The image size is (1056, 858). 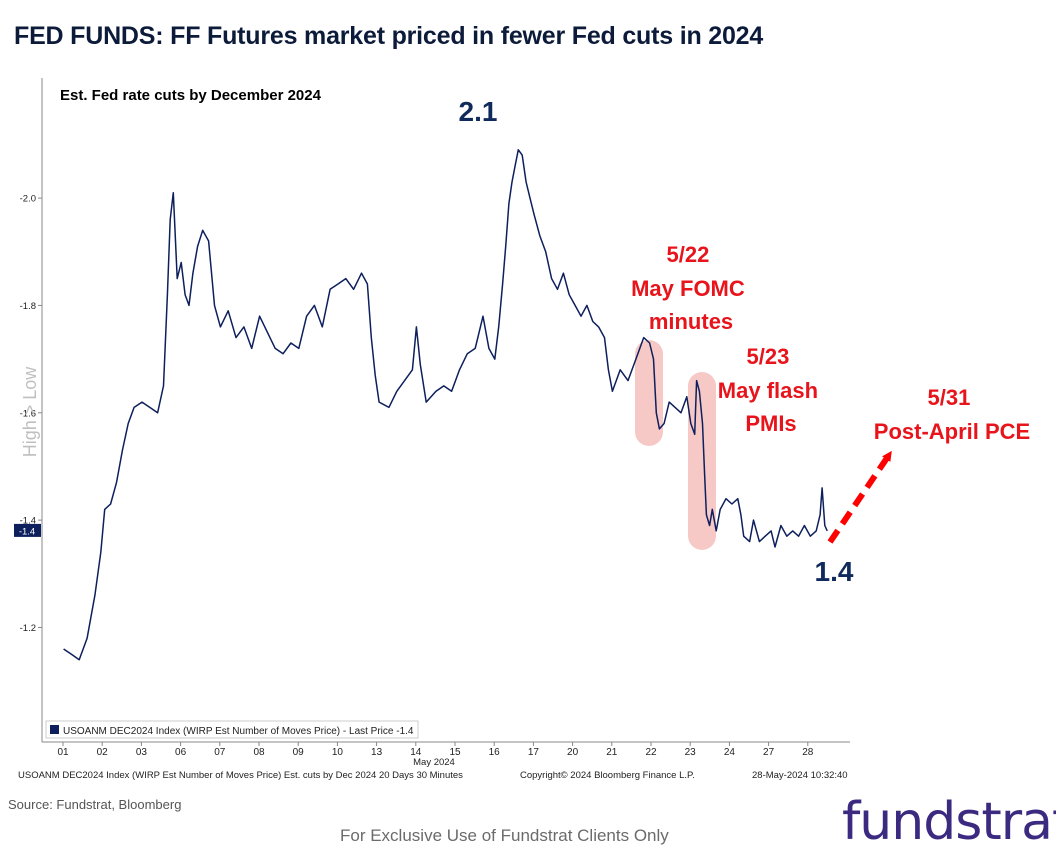 What do you see at coordinates (730, 752) in the screenshot?
I see `x-tick-label: 24` at bounding box center [730, 752].